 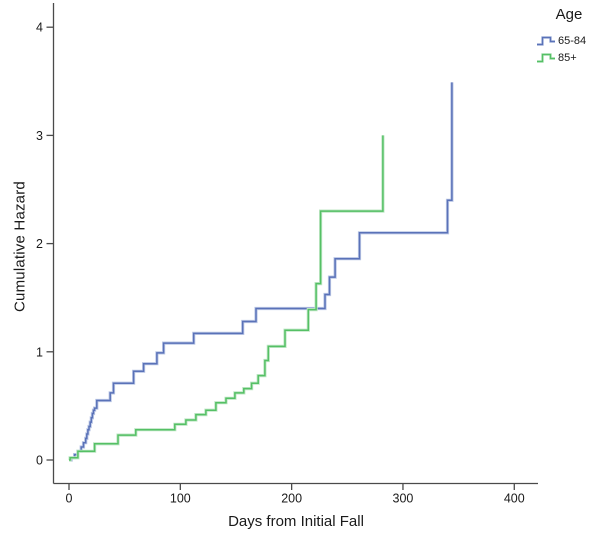 I want to click on x-axis-title: Days from Initial Fall, so click(x=296, y=521).